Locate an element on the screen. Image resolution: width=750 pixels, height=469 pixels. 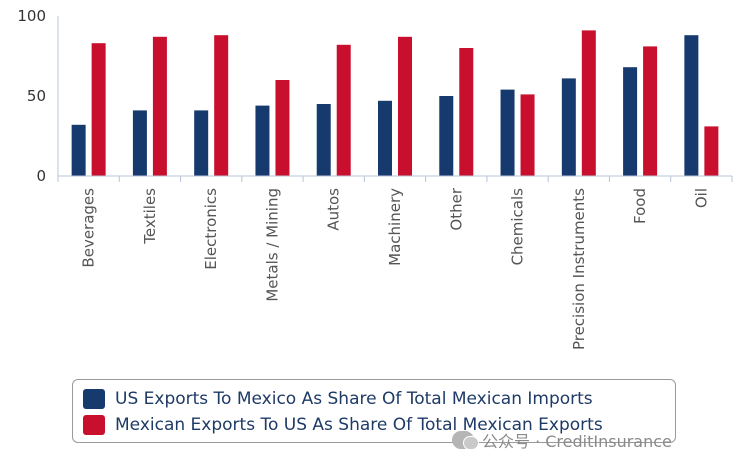
wechat-icon is located at coordinates (465, 440).